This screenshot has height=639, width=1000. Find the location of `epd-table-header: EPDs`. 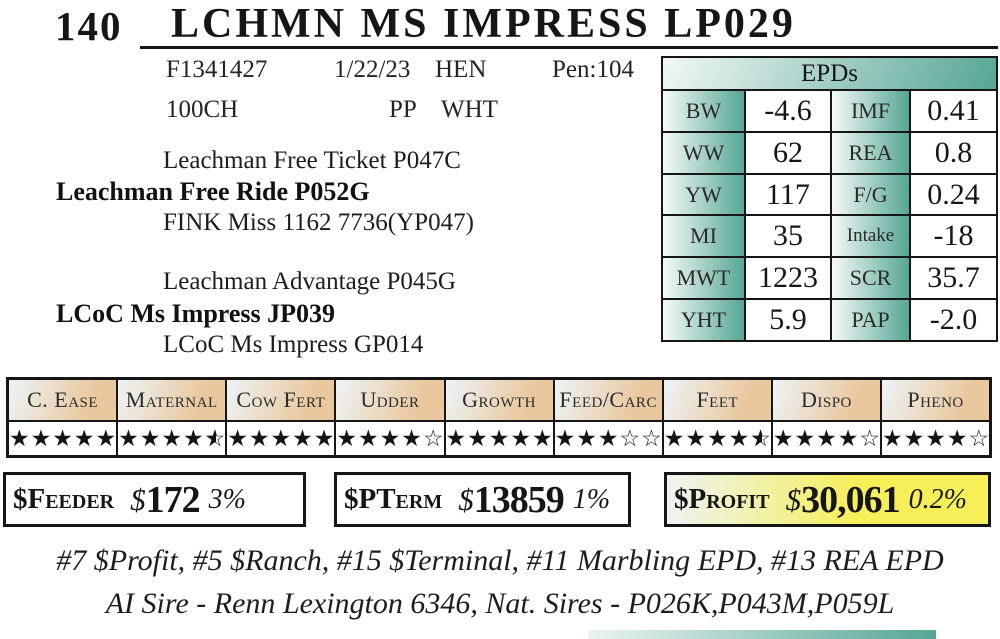

epd-table-header: EPDs is located at coordinates (829, 73).